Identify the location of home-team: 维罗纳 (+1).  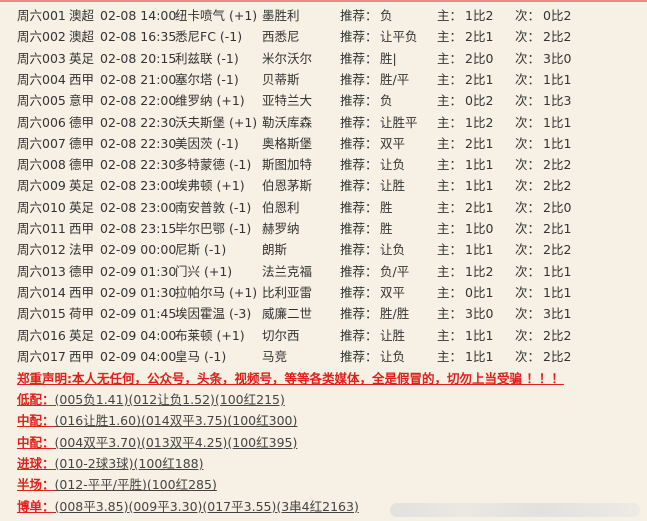
(210, 101).